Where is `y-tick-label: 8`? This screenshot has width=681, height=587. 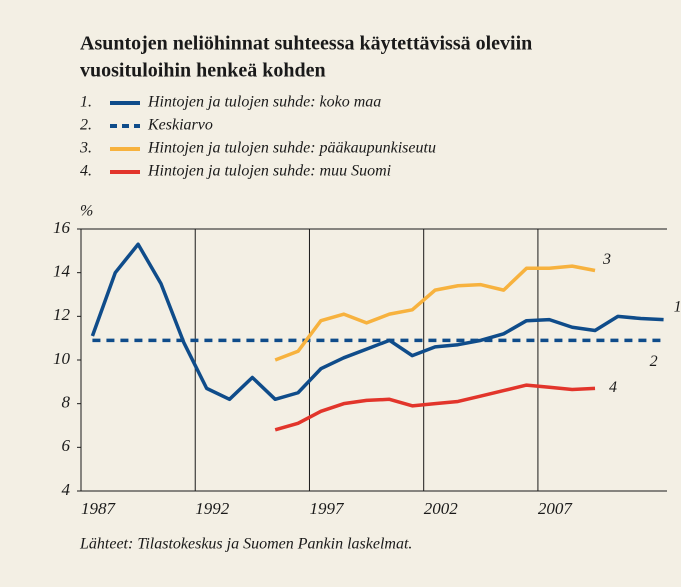
y-tick-label: 8 is located at coordinates (66, 402).